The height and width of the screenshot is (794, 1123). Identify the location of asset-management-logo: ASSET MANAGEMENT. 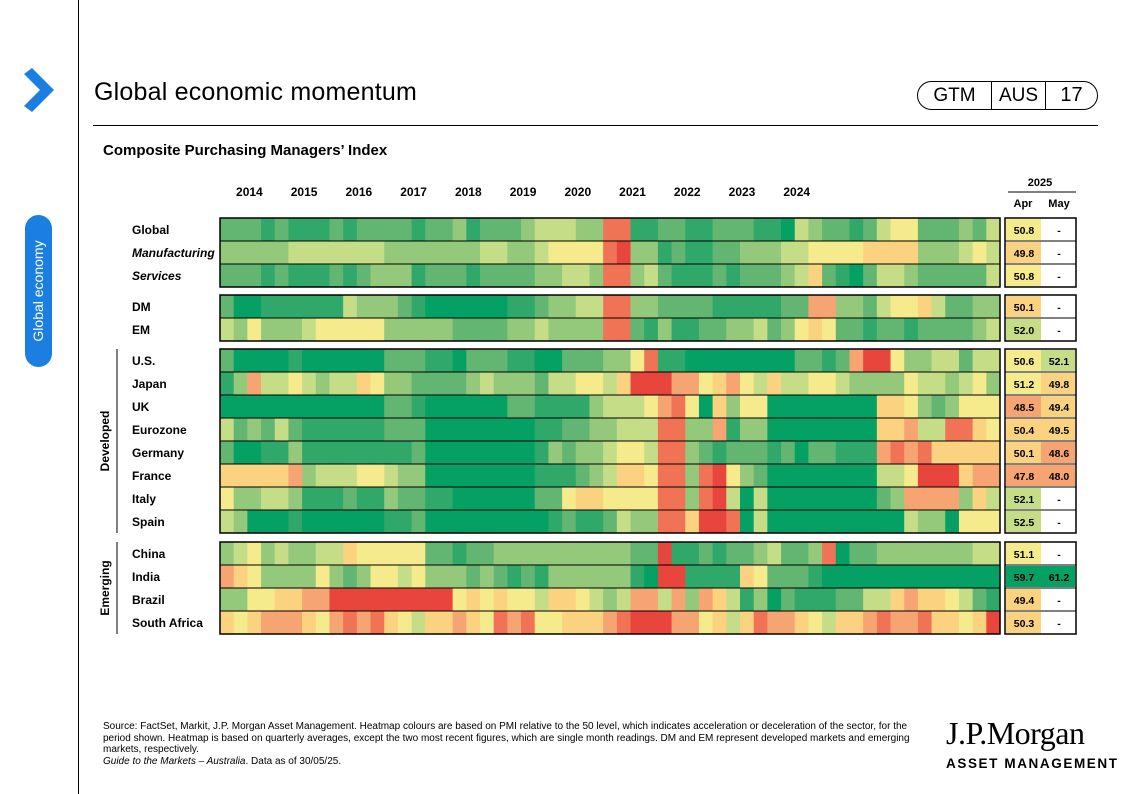
(1032, 763).